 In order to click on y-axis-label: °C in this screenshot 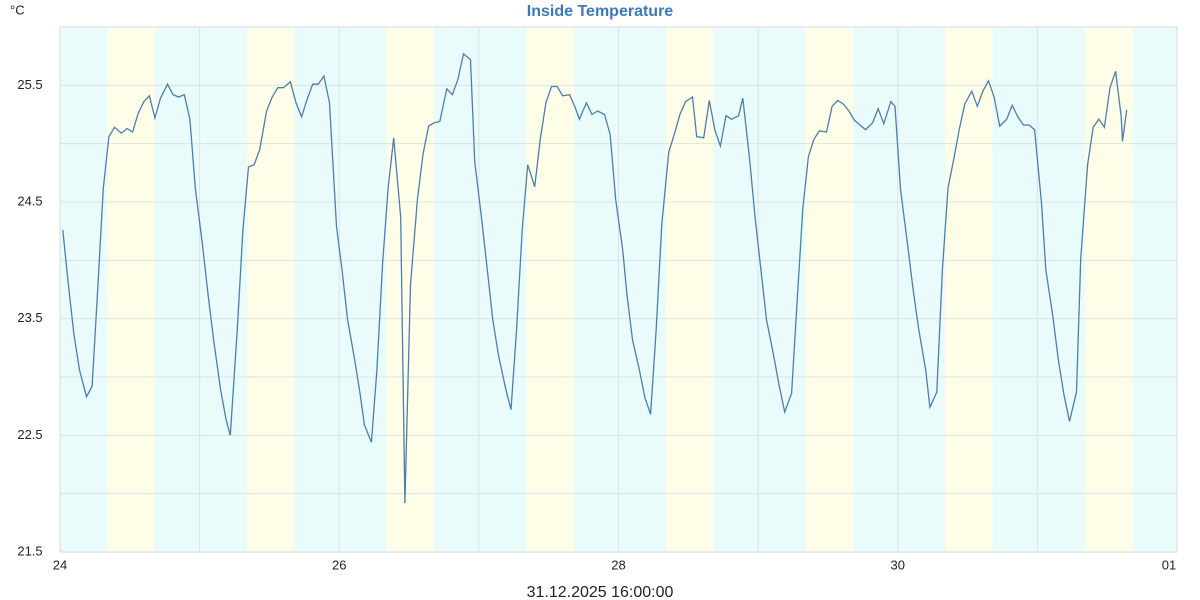, I will do `click(17, 9)`.